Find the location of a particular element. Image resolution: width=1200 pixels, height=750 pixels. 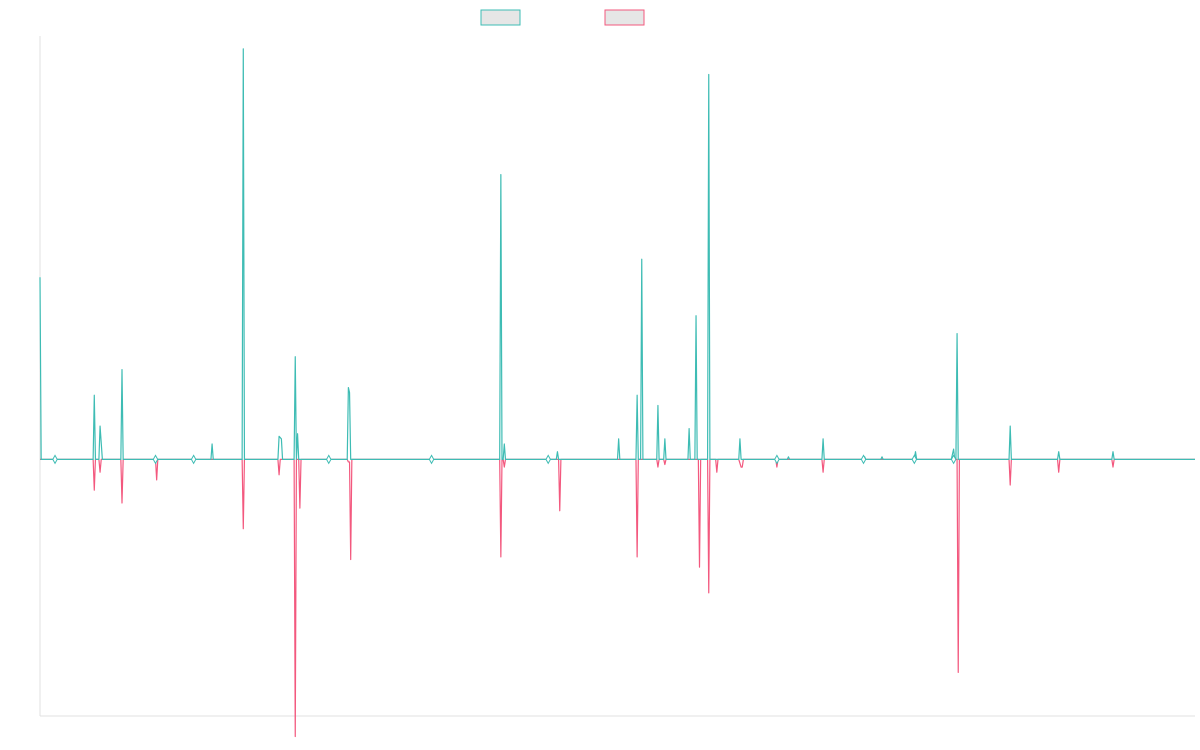

legend is located at coordinates (562, 17).